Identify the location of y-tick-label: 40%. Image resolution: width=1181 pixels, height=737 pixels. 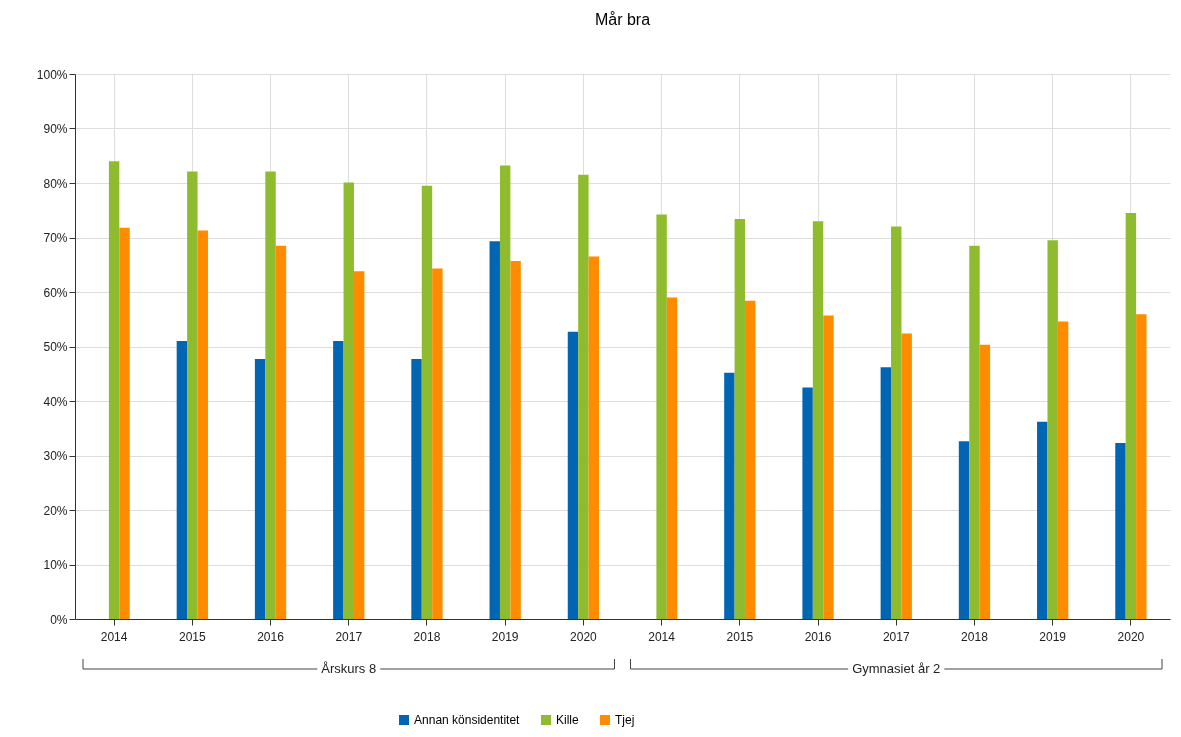
(55, 401).